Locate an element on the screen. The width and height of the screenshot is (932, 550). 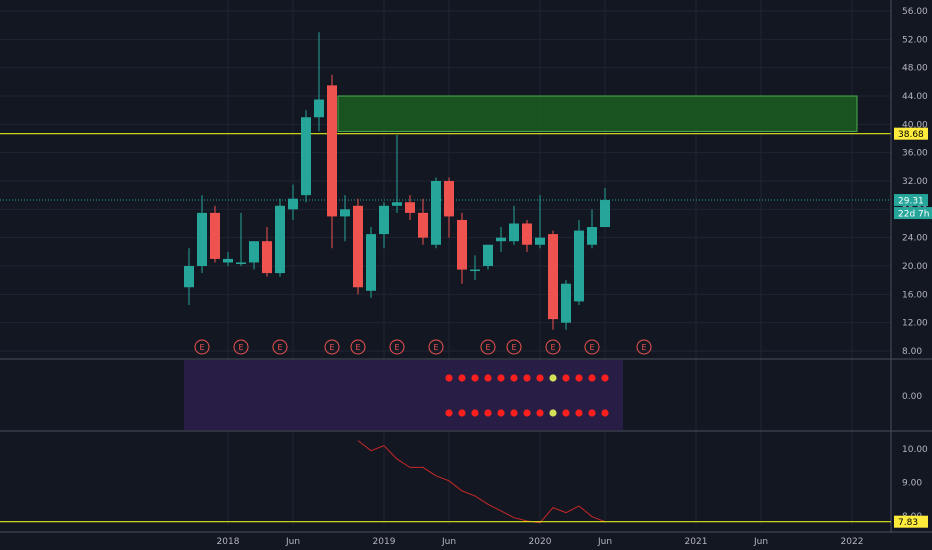
indicator2-tick: 10.00 is located at coordinates (915, 450).